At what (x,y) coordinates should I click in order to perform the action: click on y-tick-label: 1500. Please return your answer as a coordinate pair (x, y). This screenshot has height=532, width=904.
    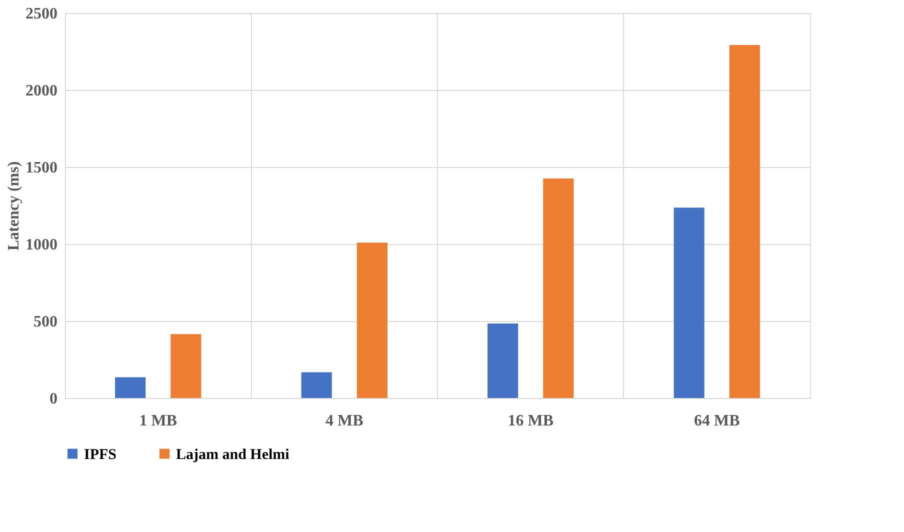
    Looking at the image, I should click on (42, 168).